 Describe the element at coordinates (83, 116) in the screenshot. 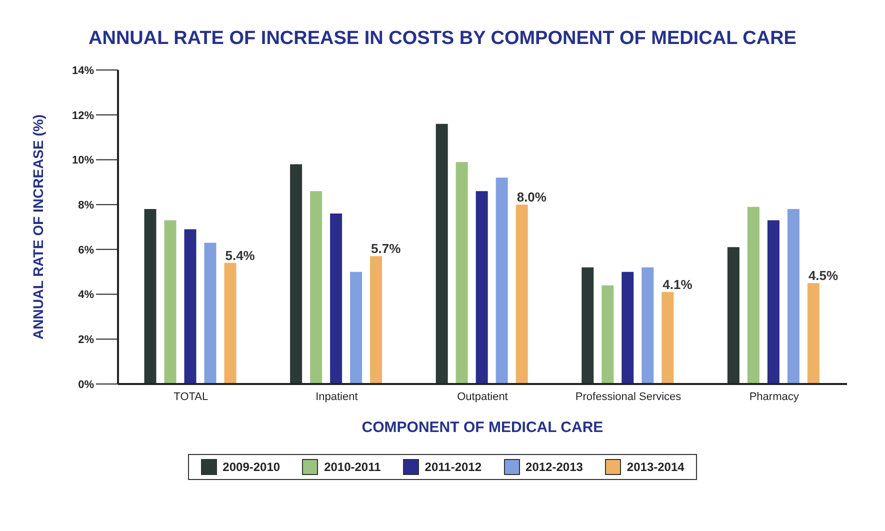

I see `y-tick-label: 12%` at that location.